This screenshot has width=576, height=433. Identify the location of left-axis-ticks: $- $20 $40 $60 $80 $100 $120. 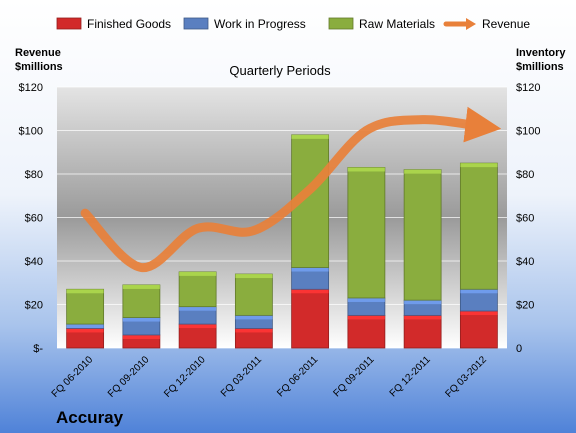
(31, 218).